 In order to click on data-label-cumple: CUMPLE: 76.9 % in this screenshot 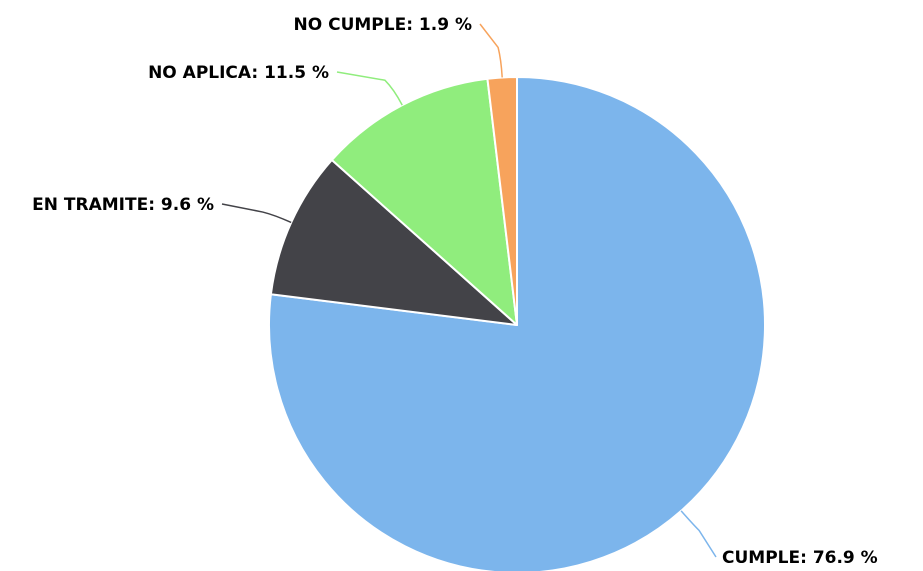, I will do `click(800, 558)`.